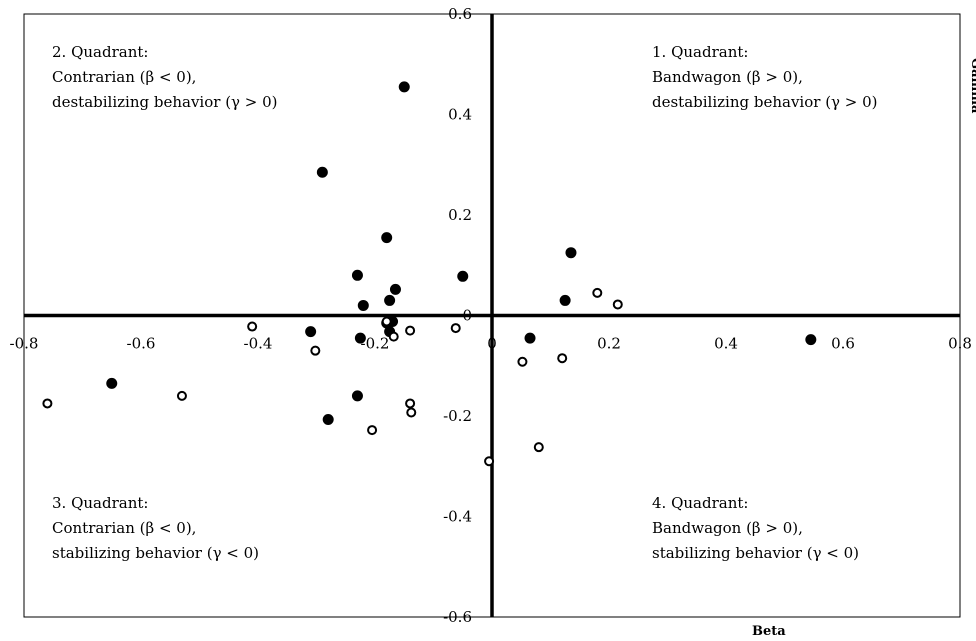 This screenshot has height=641, width=976. I want to click on x-axis-title: Beta, so click(769, 631).